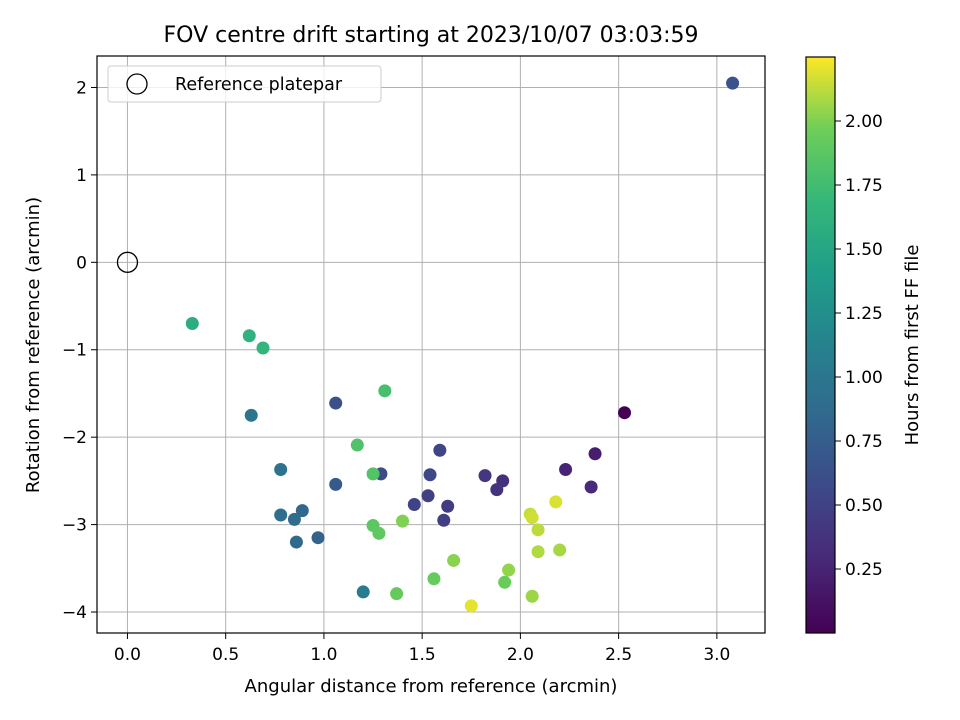 Image resolution: width=960 pixels, height=720 pixels. What do you see at coordinates (127, 262) in the screenshot?
I see `reference-platepar-marker` at bounding box center [127, 262].